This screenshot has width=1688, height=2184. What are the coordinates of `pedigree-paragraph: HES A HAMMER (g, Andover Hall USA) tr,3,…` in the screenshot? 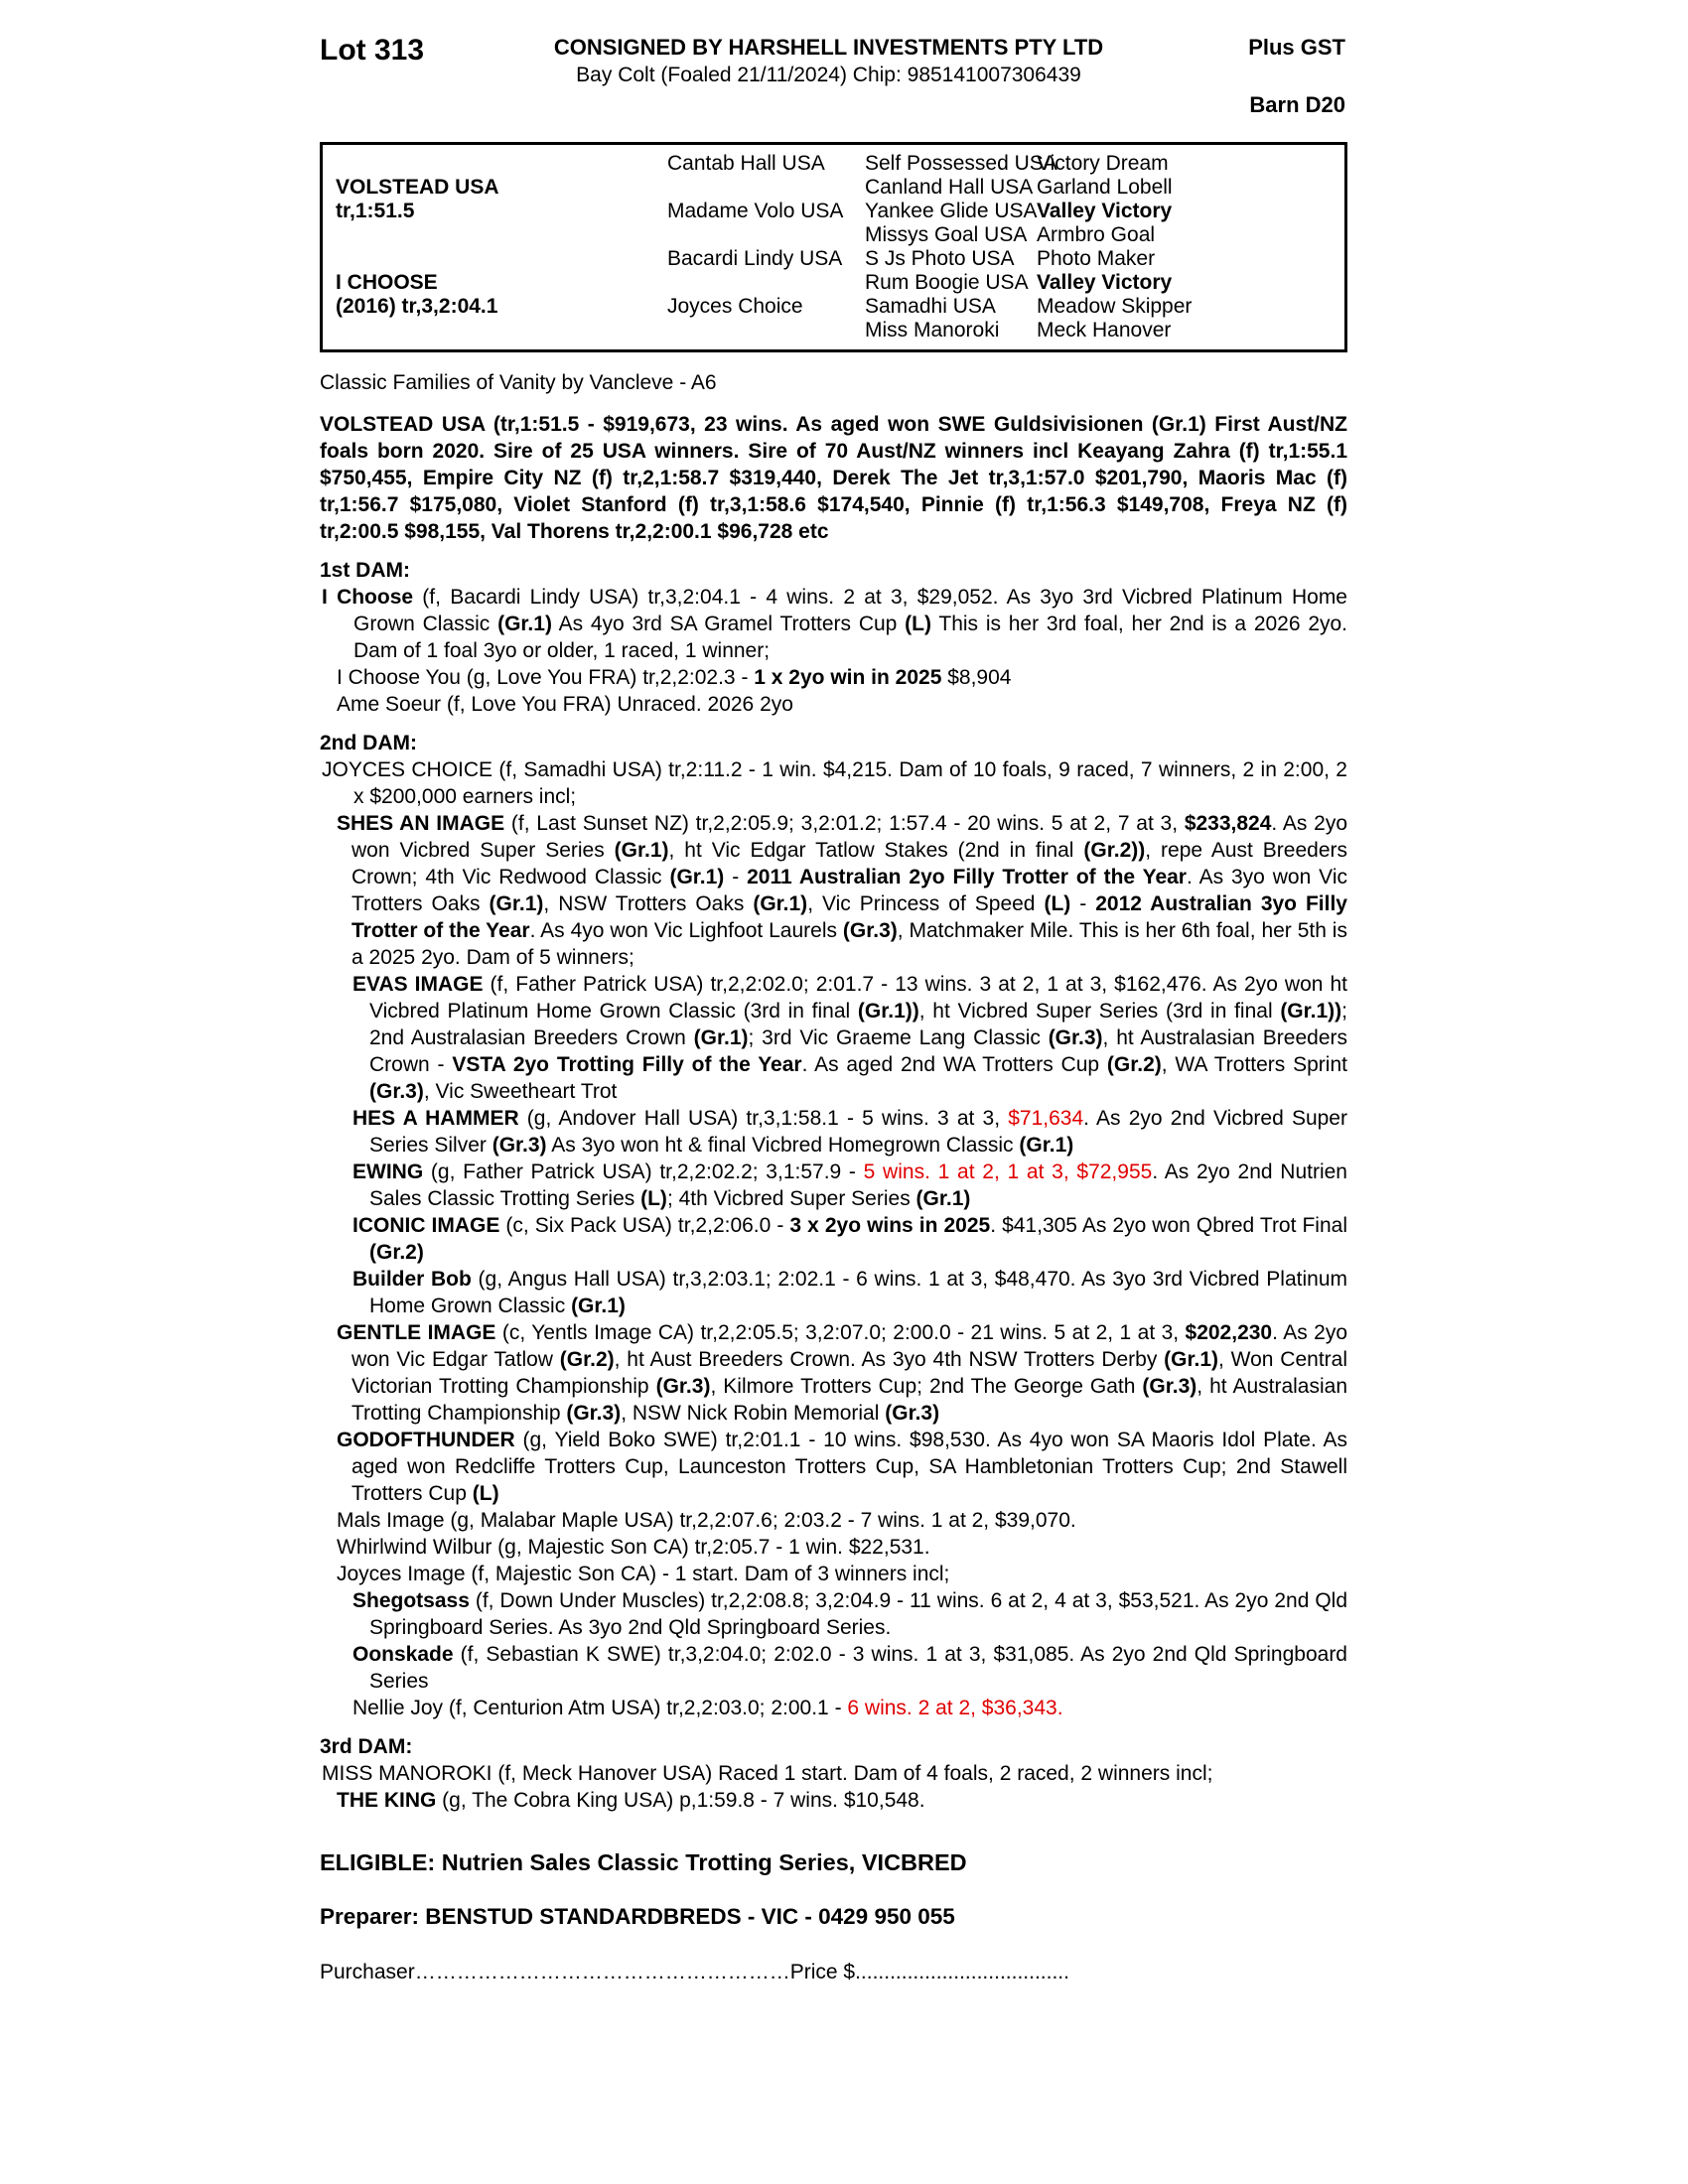 It's located at (833, 1132).